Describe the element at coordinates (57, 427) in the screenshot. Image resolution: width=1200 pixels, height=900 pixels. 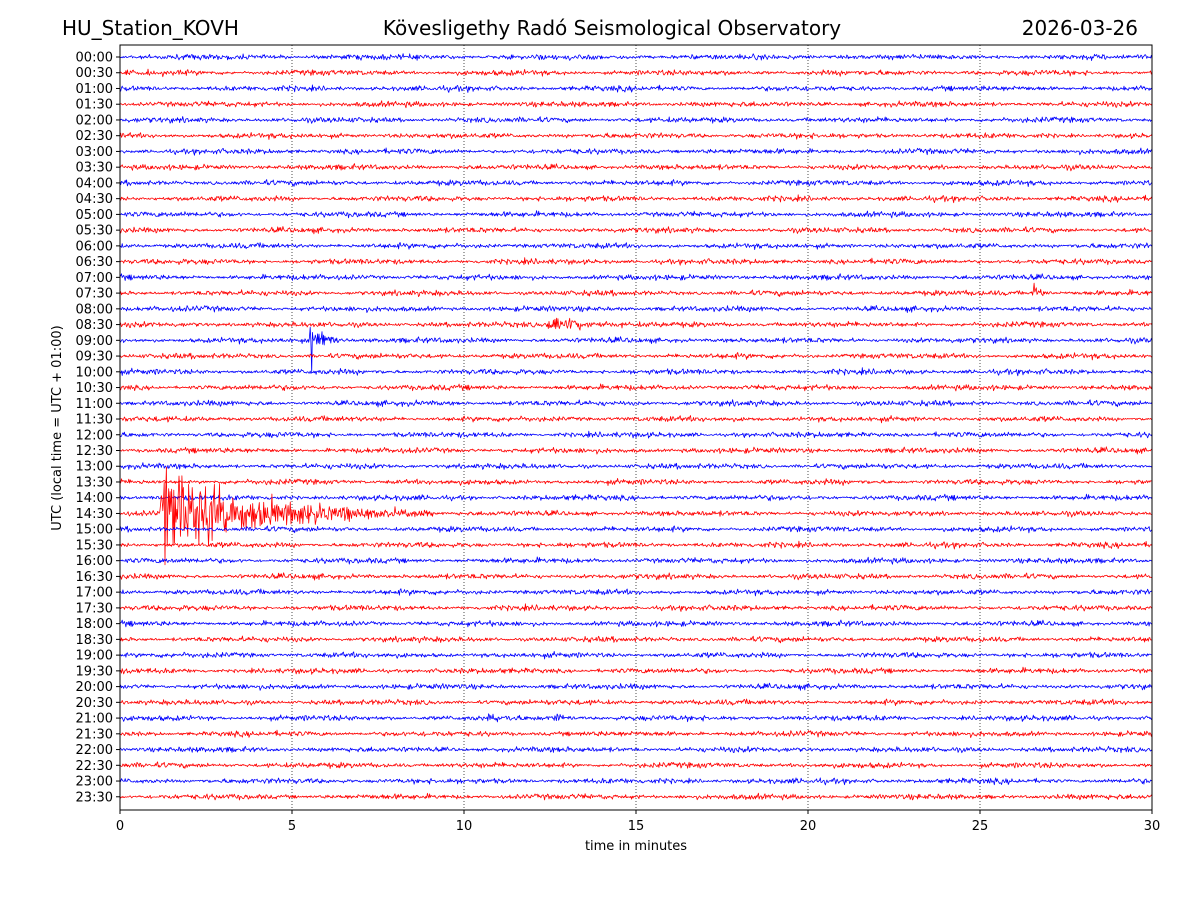
I see `y-axis-label: UTC (local time = UTC + 01:00)` at that location.